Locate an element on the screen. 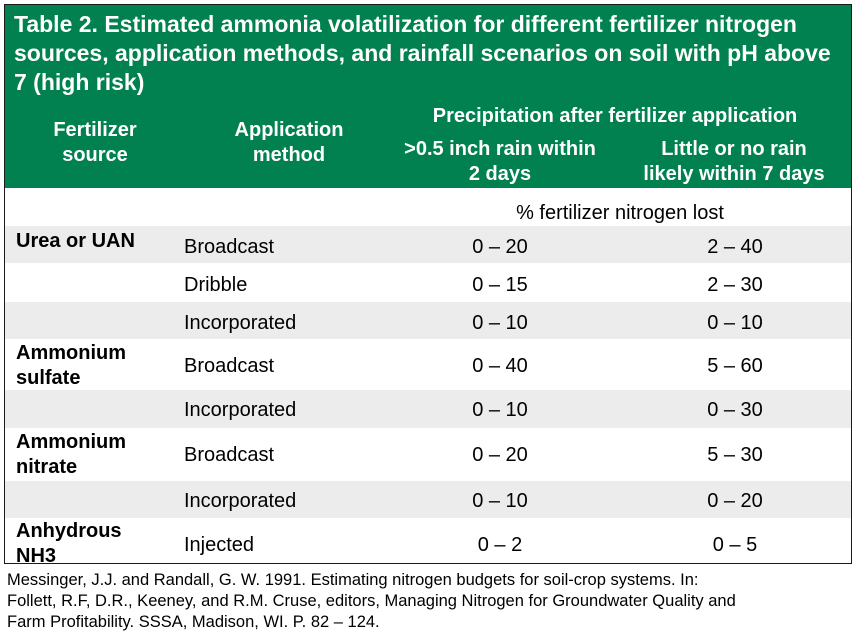 The height and width of the screenshot is (637, 856). unit-label: % fertilizer nitrogen lost is located at coordinates (620, 213).